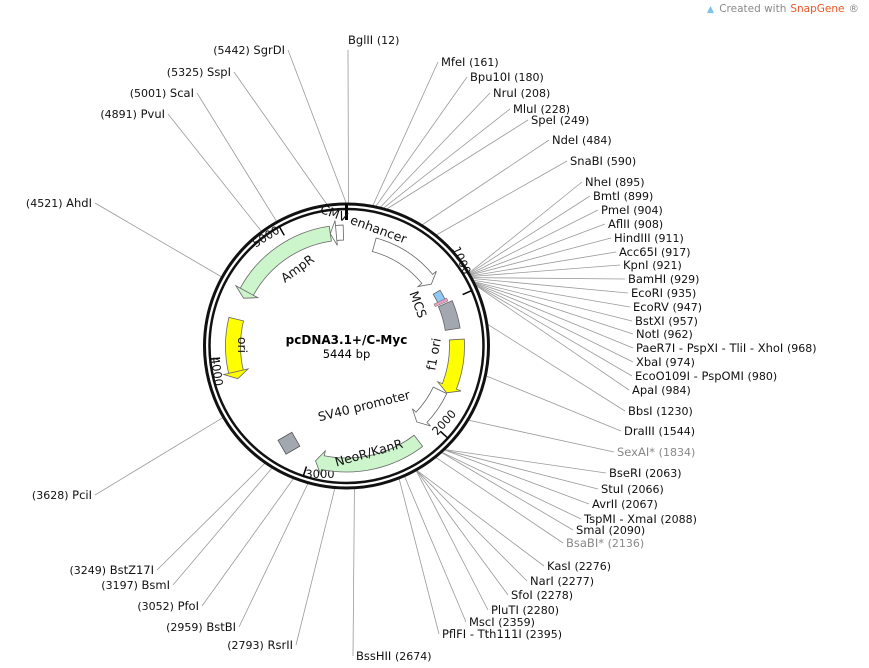  I want to click on enzyme-position: (2280), so click(541, 610).